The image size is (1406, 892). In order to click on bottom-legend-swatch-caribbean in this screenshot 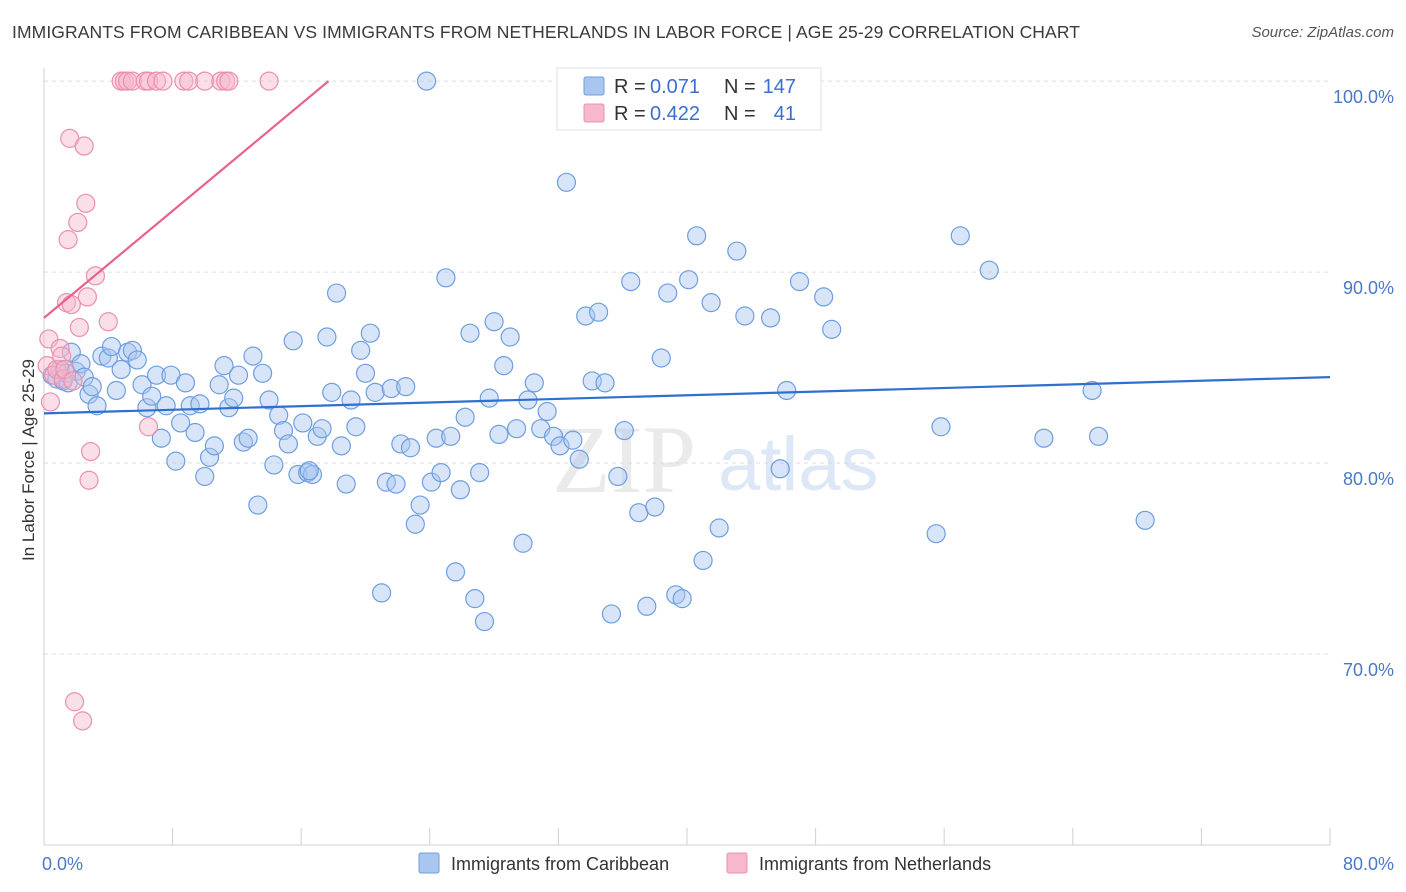, I will do `click(429, 863)`.